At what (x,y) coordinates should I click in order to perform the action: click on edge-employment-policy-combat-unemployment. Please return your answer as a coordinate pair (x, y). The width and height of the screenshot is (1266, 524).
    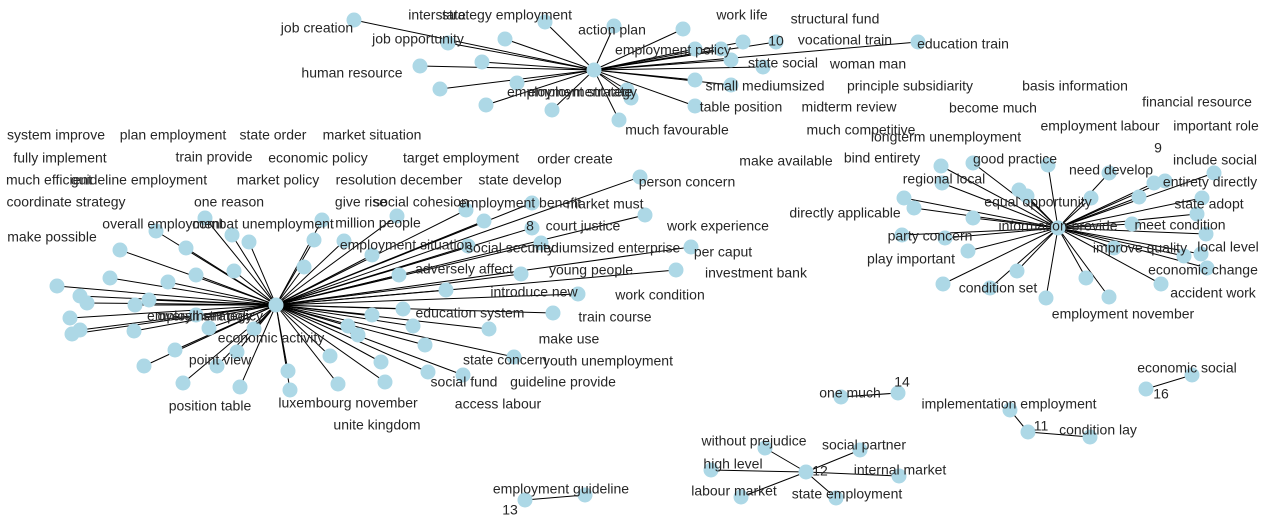
    Looking at the image, I should click on (240, 261).